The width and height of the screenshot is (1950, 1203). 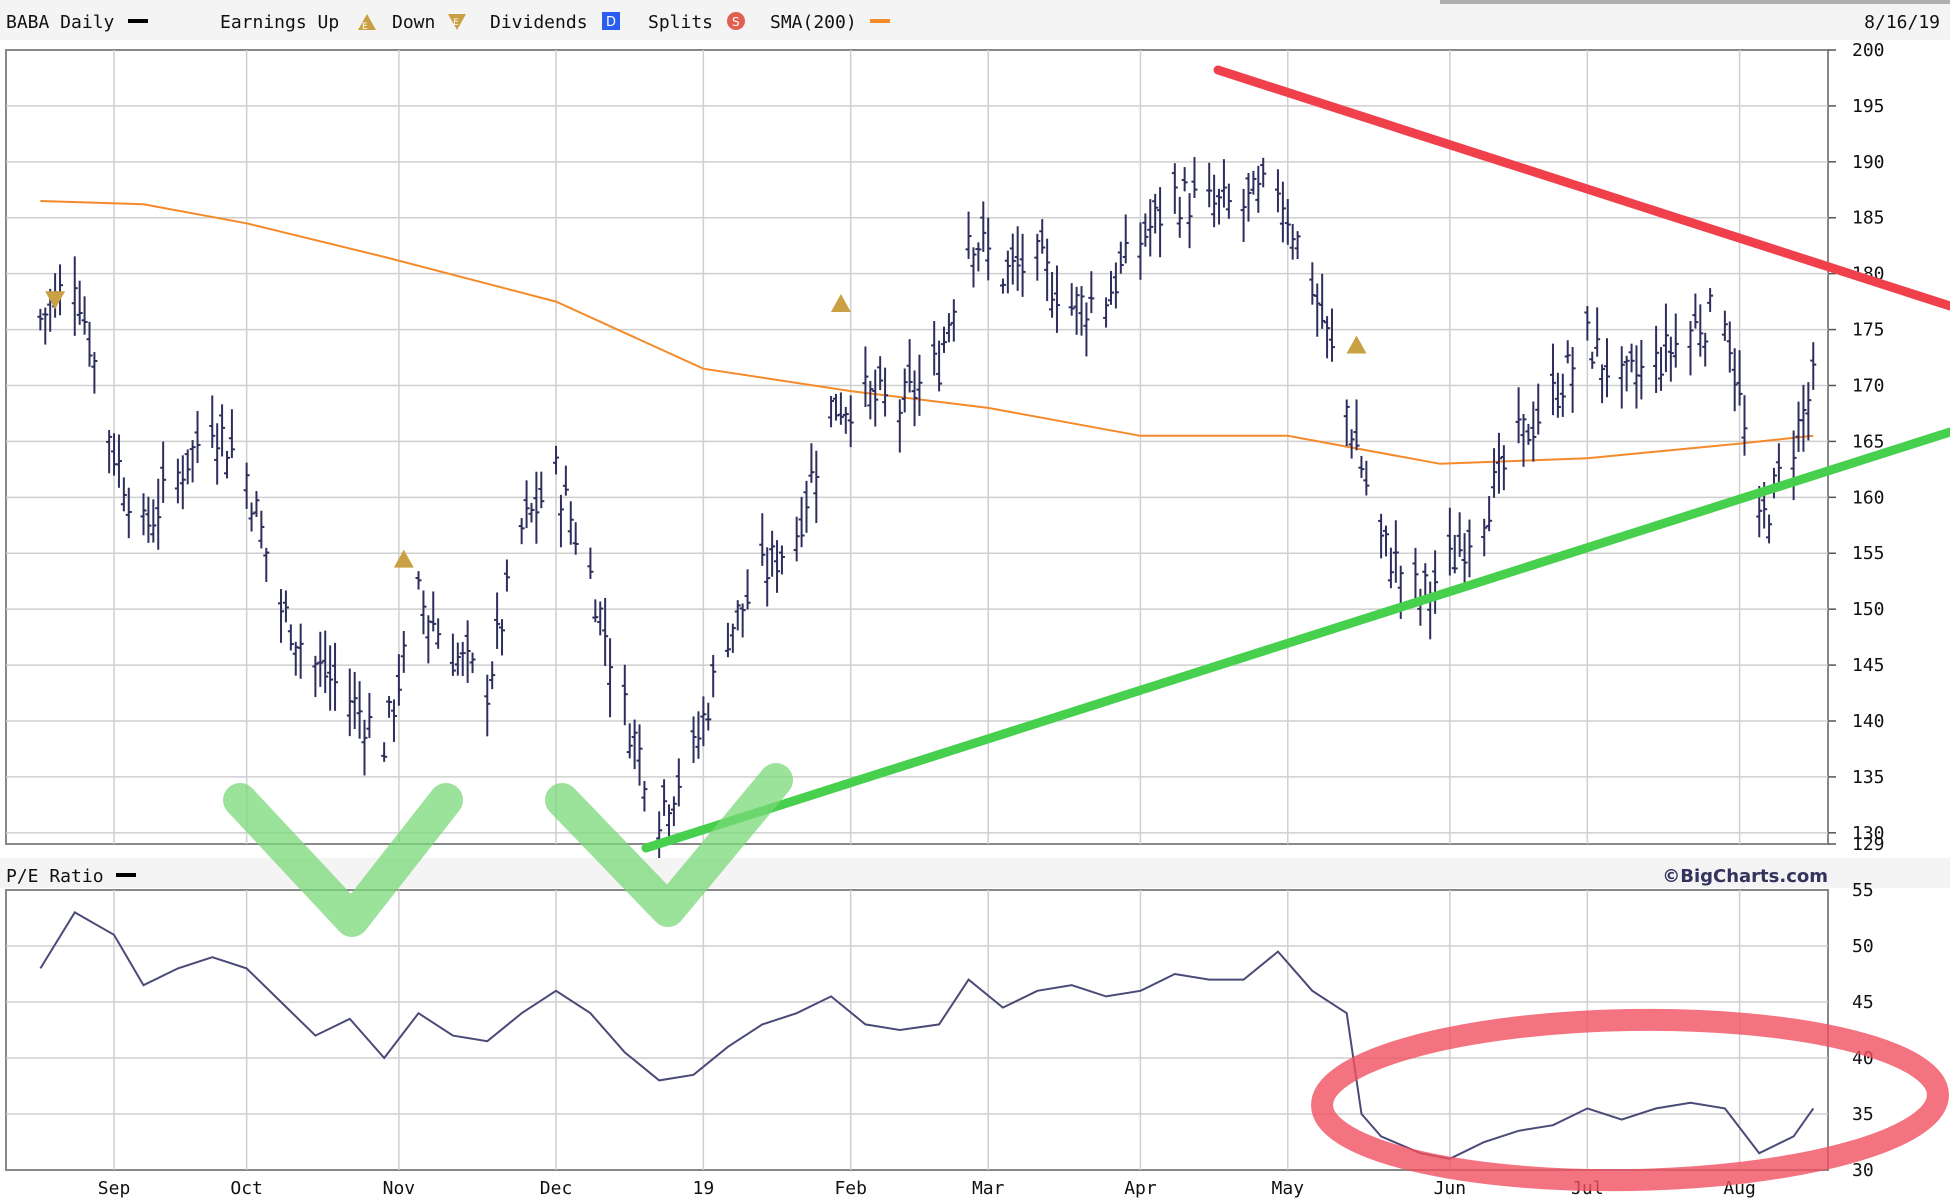 I want to click on svg-text: D, so click(x=611, y=22).